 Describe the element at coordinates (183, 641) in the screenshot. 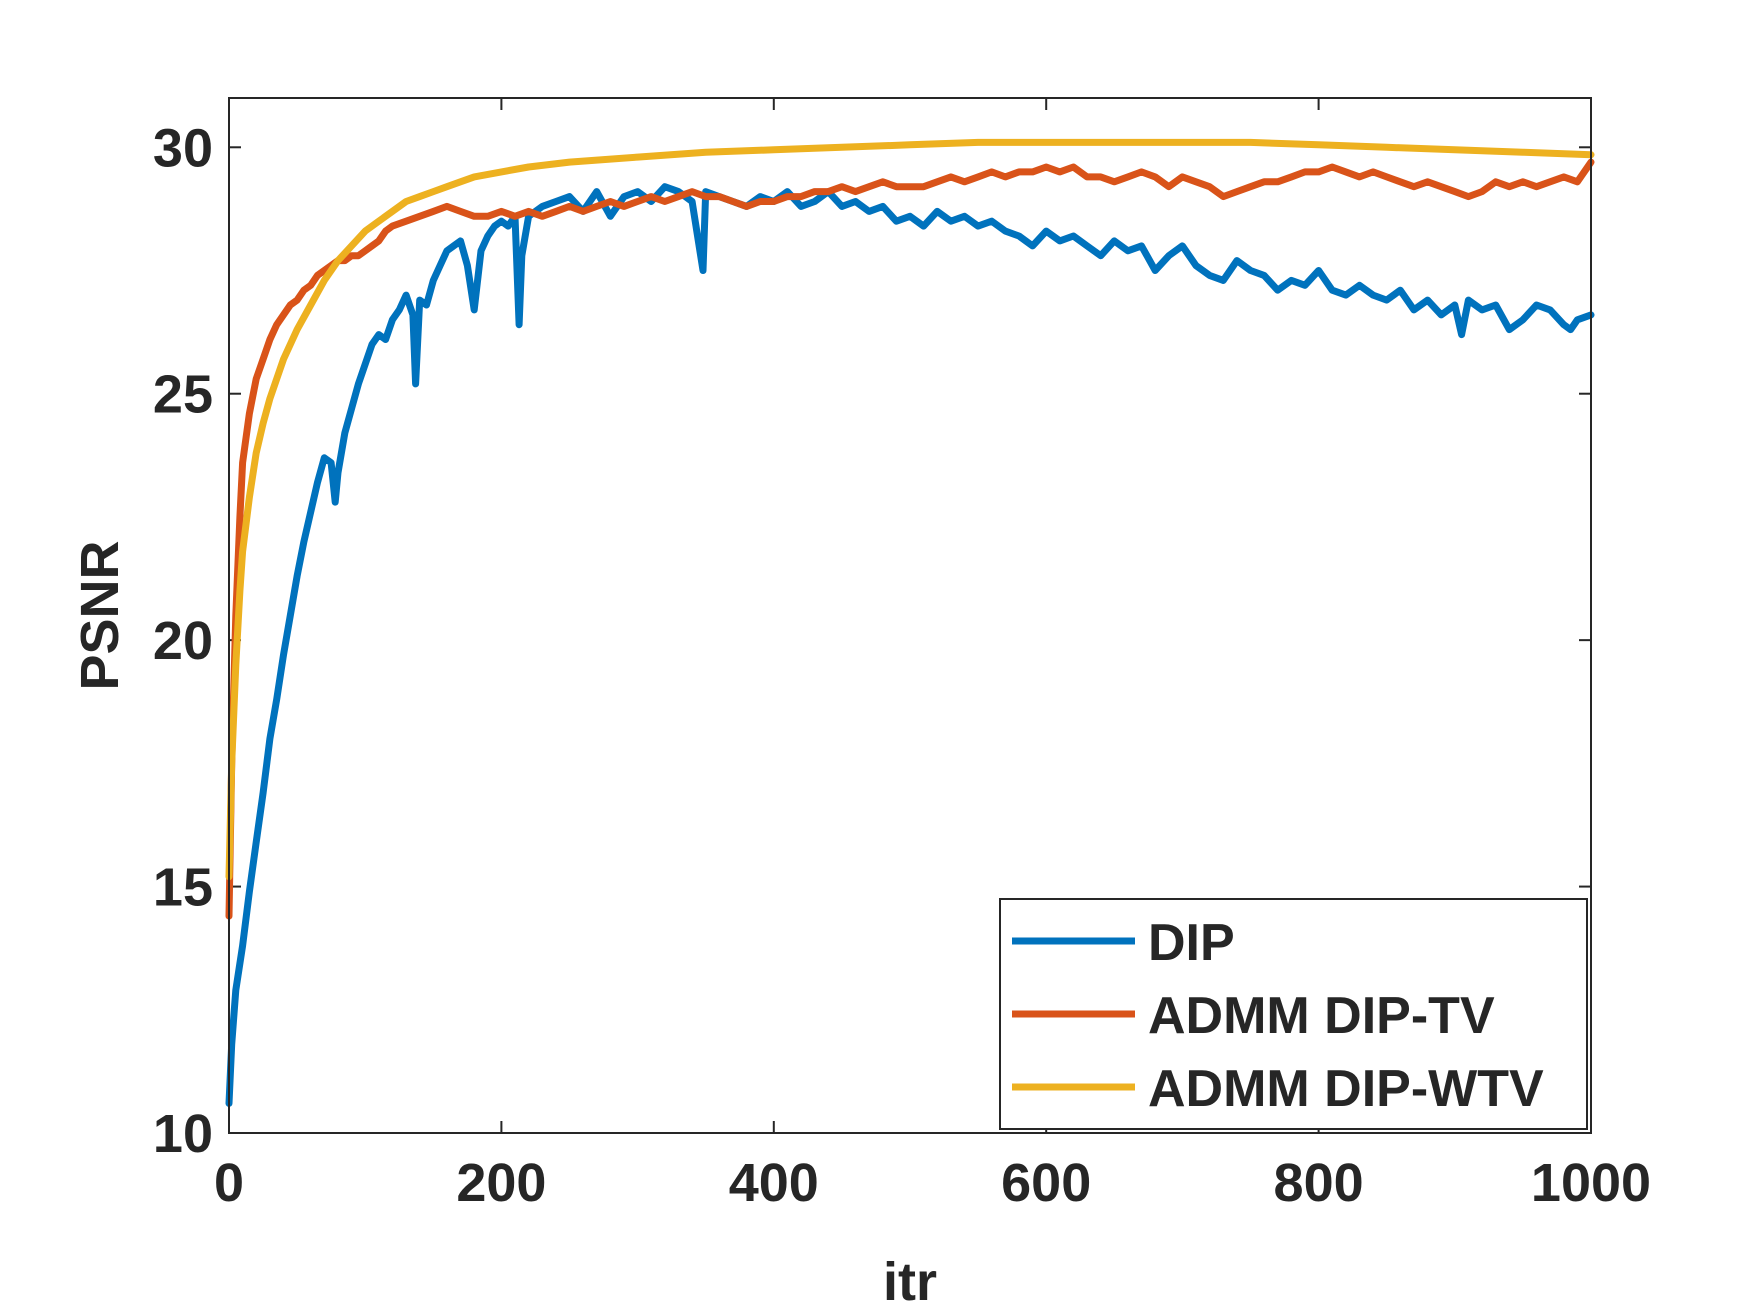

I see `y-tick-label: 20` at that location.